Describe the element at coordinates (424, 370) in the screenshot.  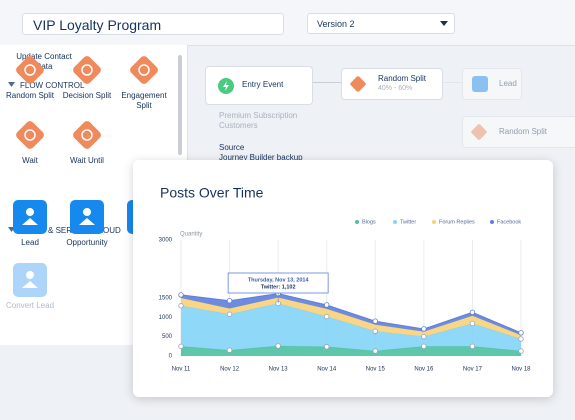
I see `x-tick-label: Nov 16` at that location.